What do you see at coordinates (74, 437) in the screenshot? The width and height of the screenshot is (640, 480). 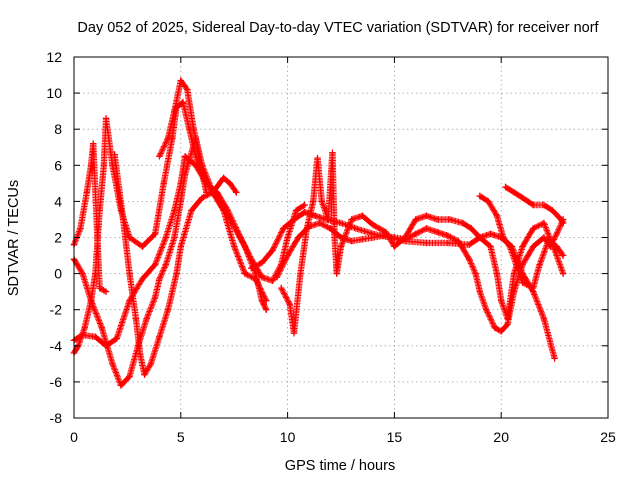 I see `x-tick-label: 0` at bounding box center [74, 437].